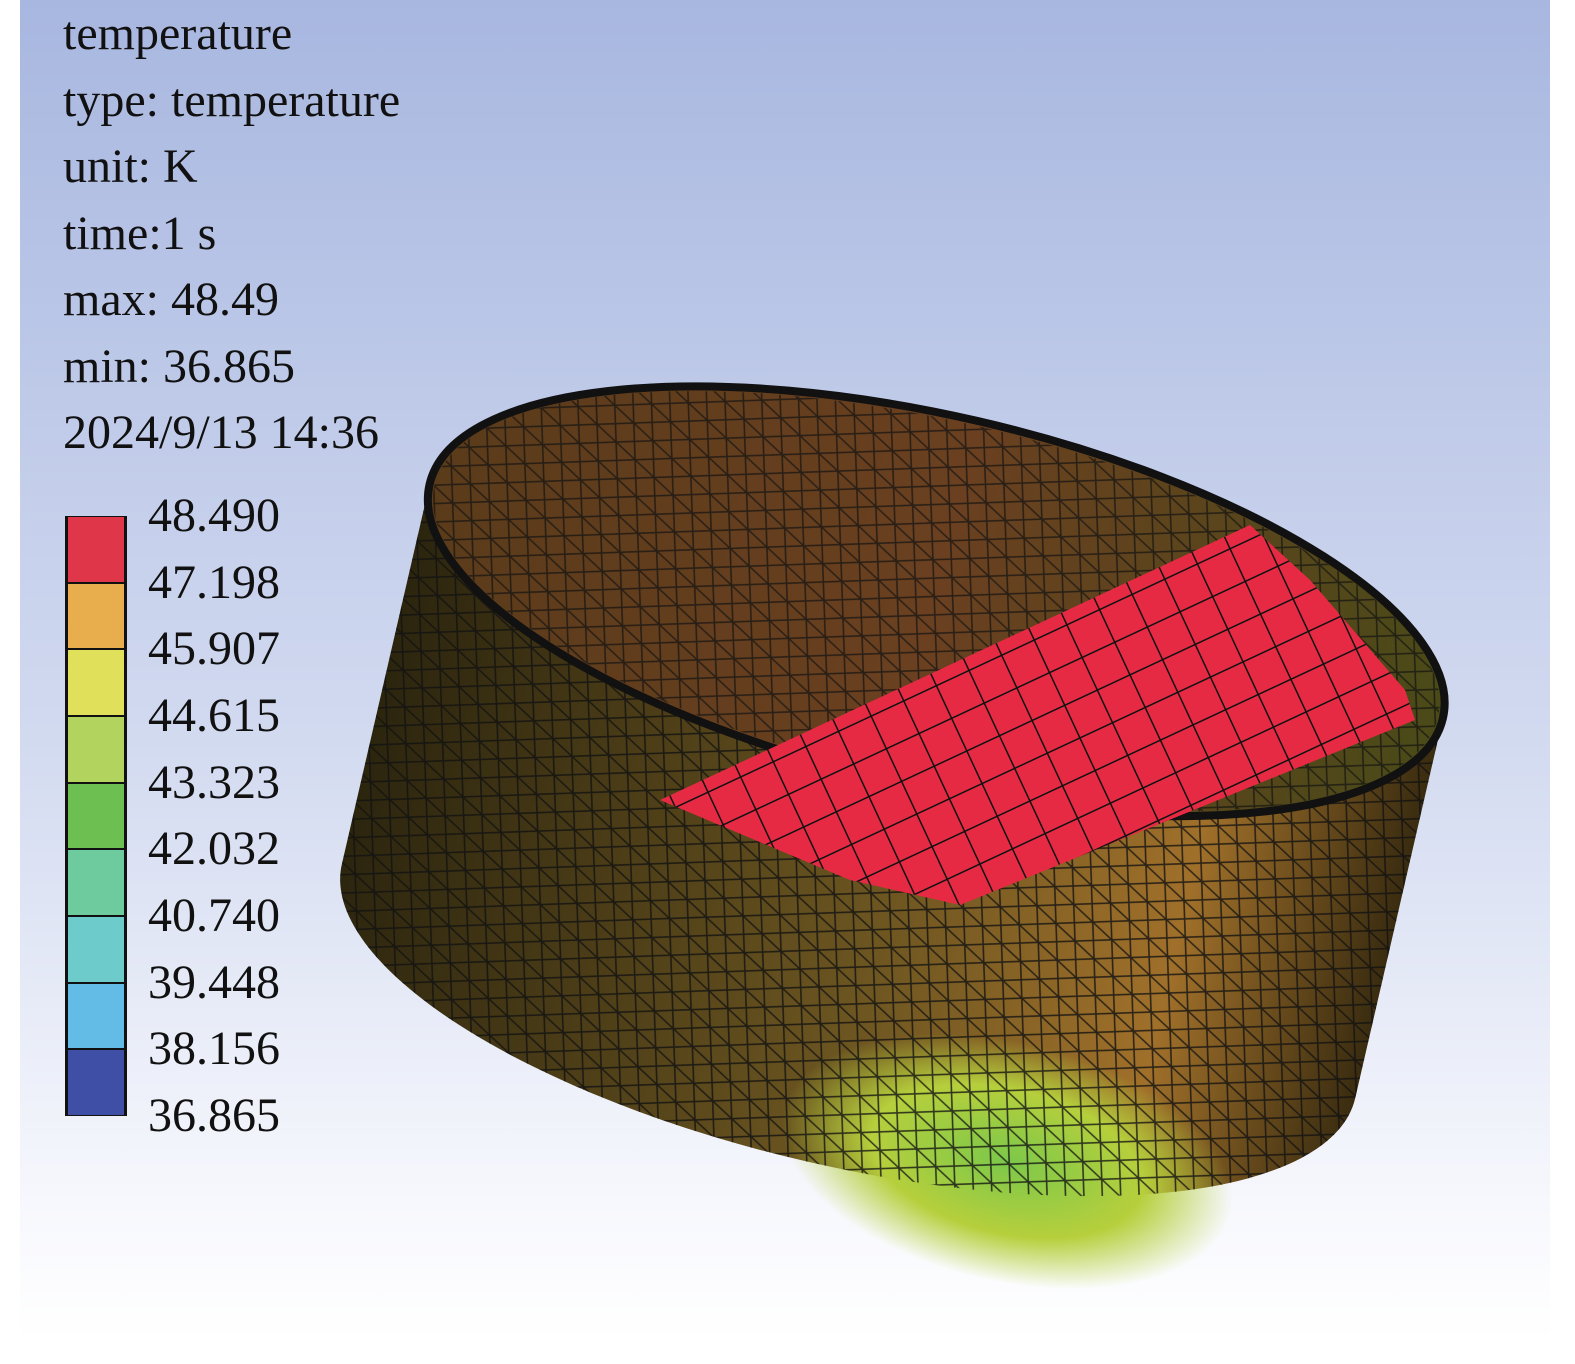 The image size is (1575, 1364). What do you see at coordinates (214, 715) in the screenshot?
I see `legend-label: 44.615` at bounding box center [214, 715].